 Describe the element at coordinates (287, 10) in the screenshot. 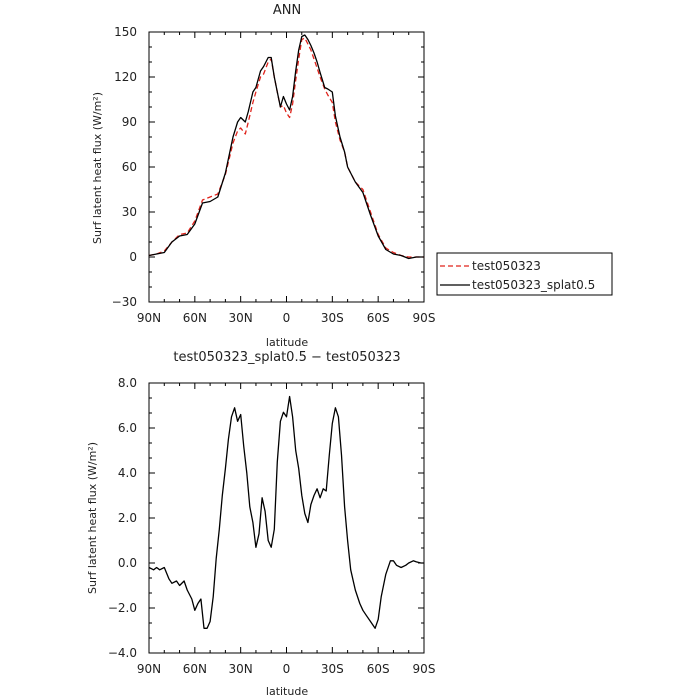

I see `top-chart-title: ANN` at that location.